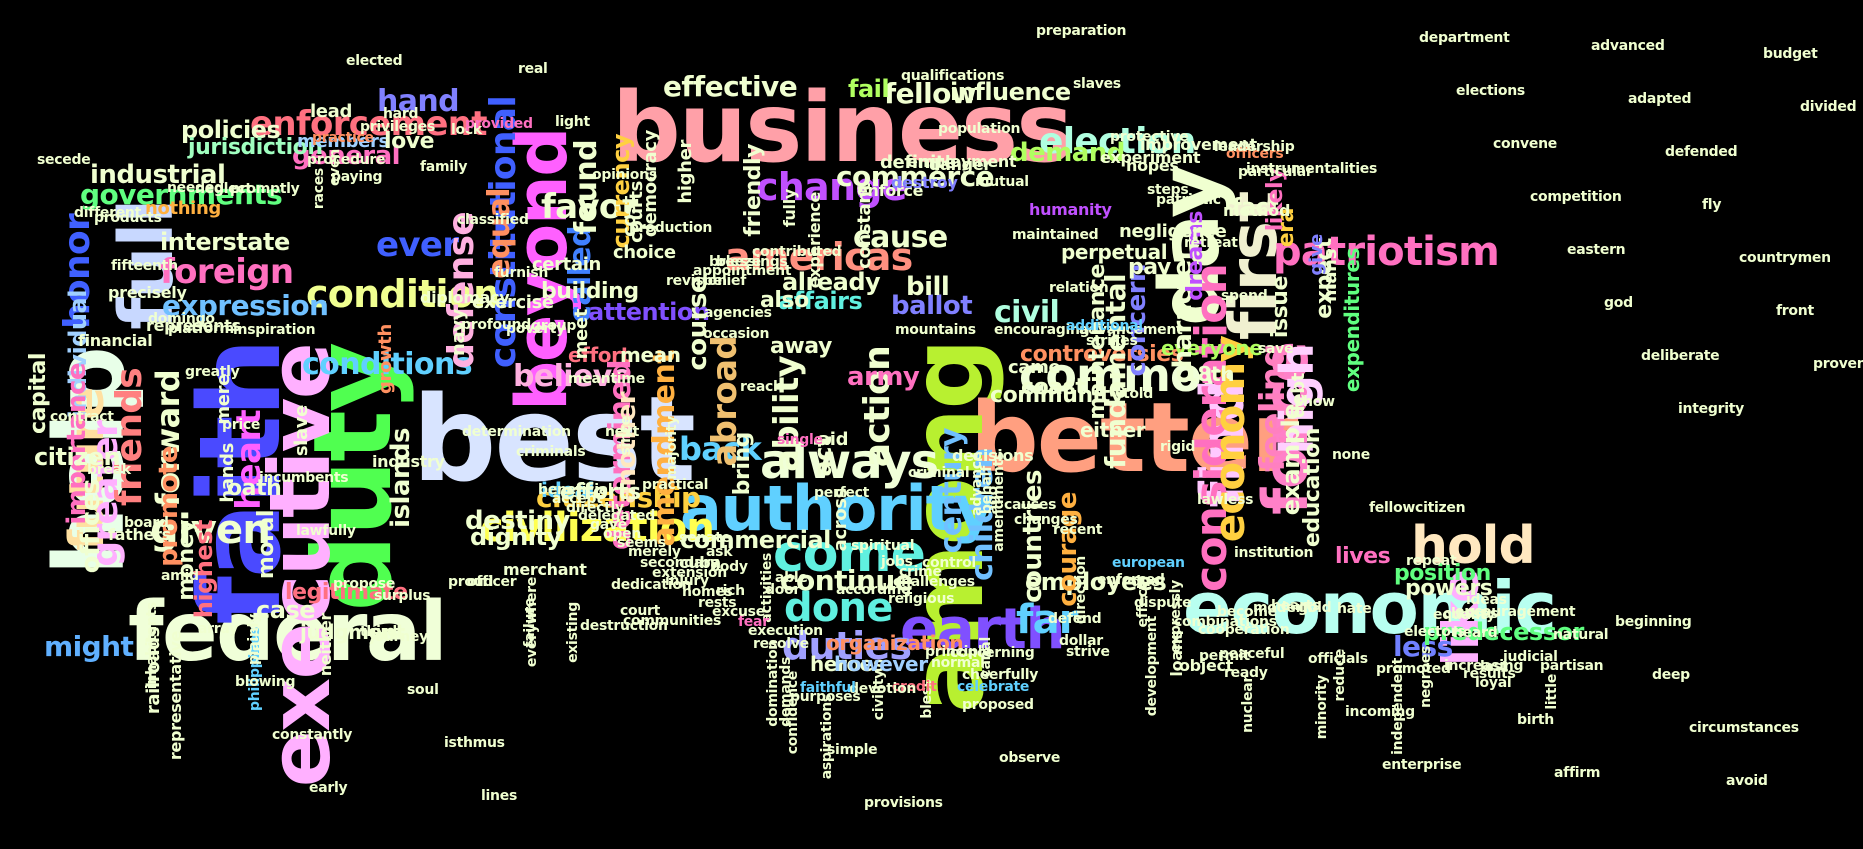 The width and height of the screenshot is (1863, 849). I want to click on word-ideas: ideas, so click(1486, 600).